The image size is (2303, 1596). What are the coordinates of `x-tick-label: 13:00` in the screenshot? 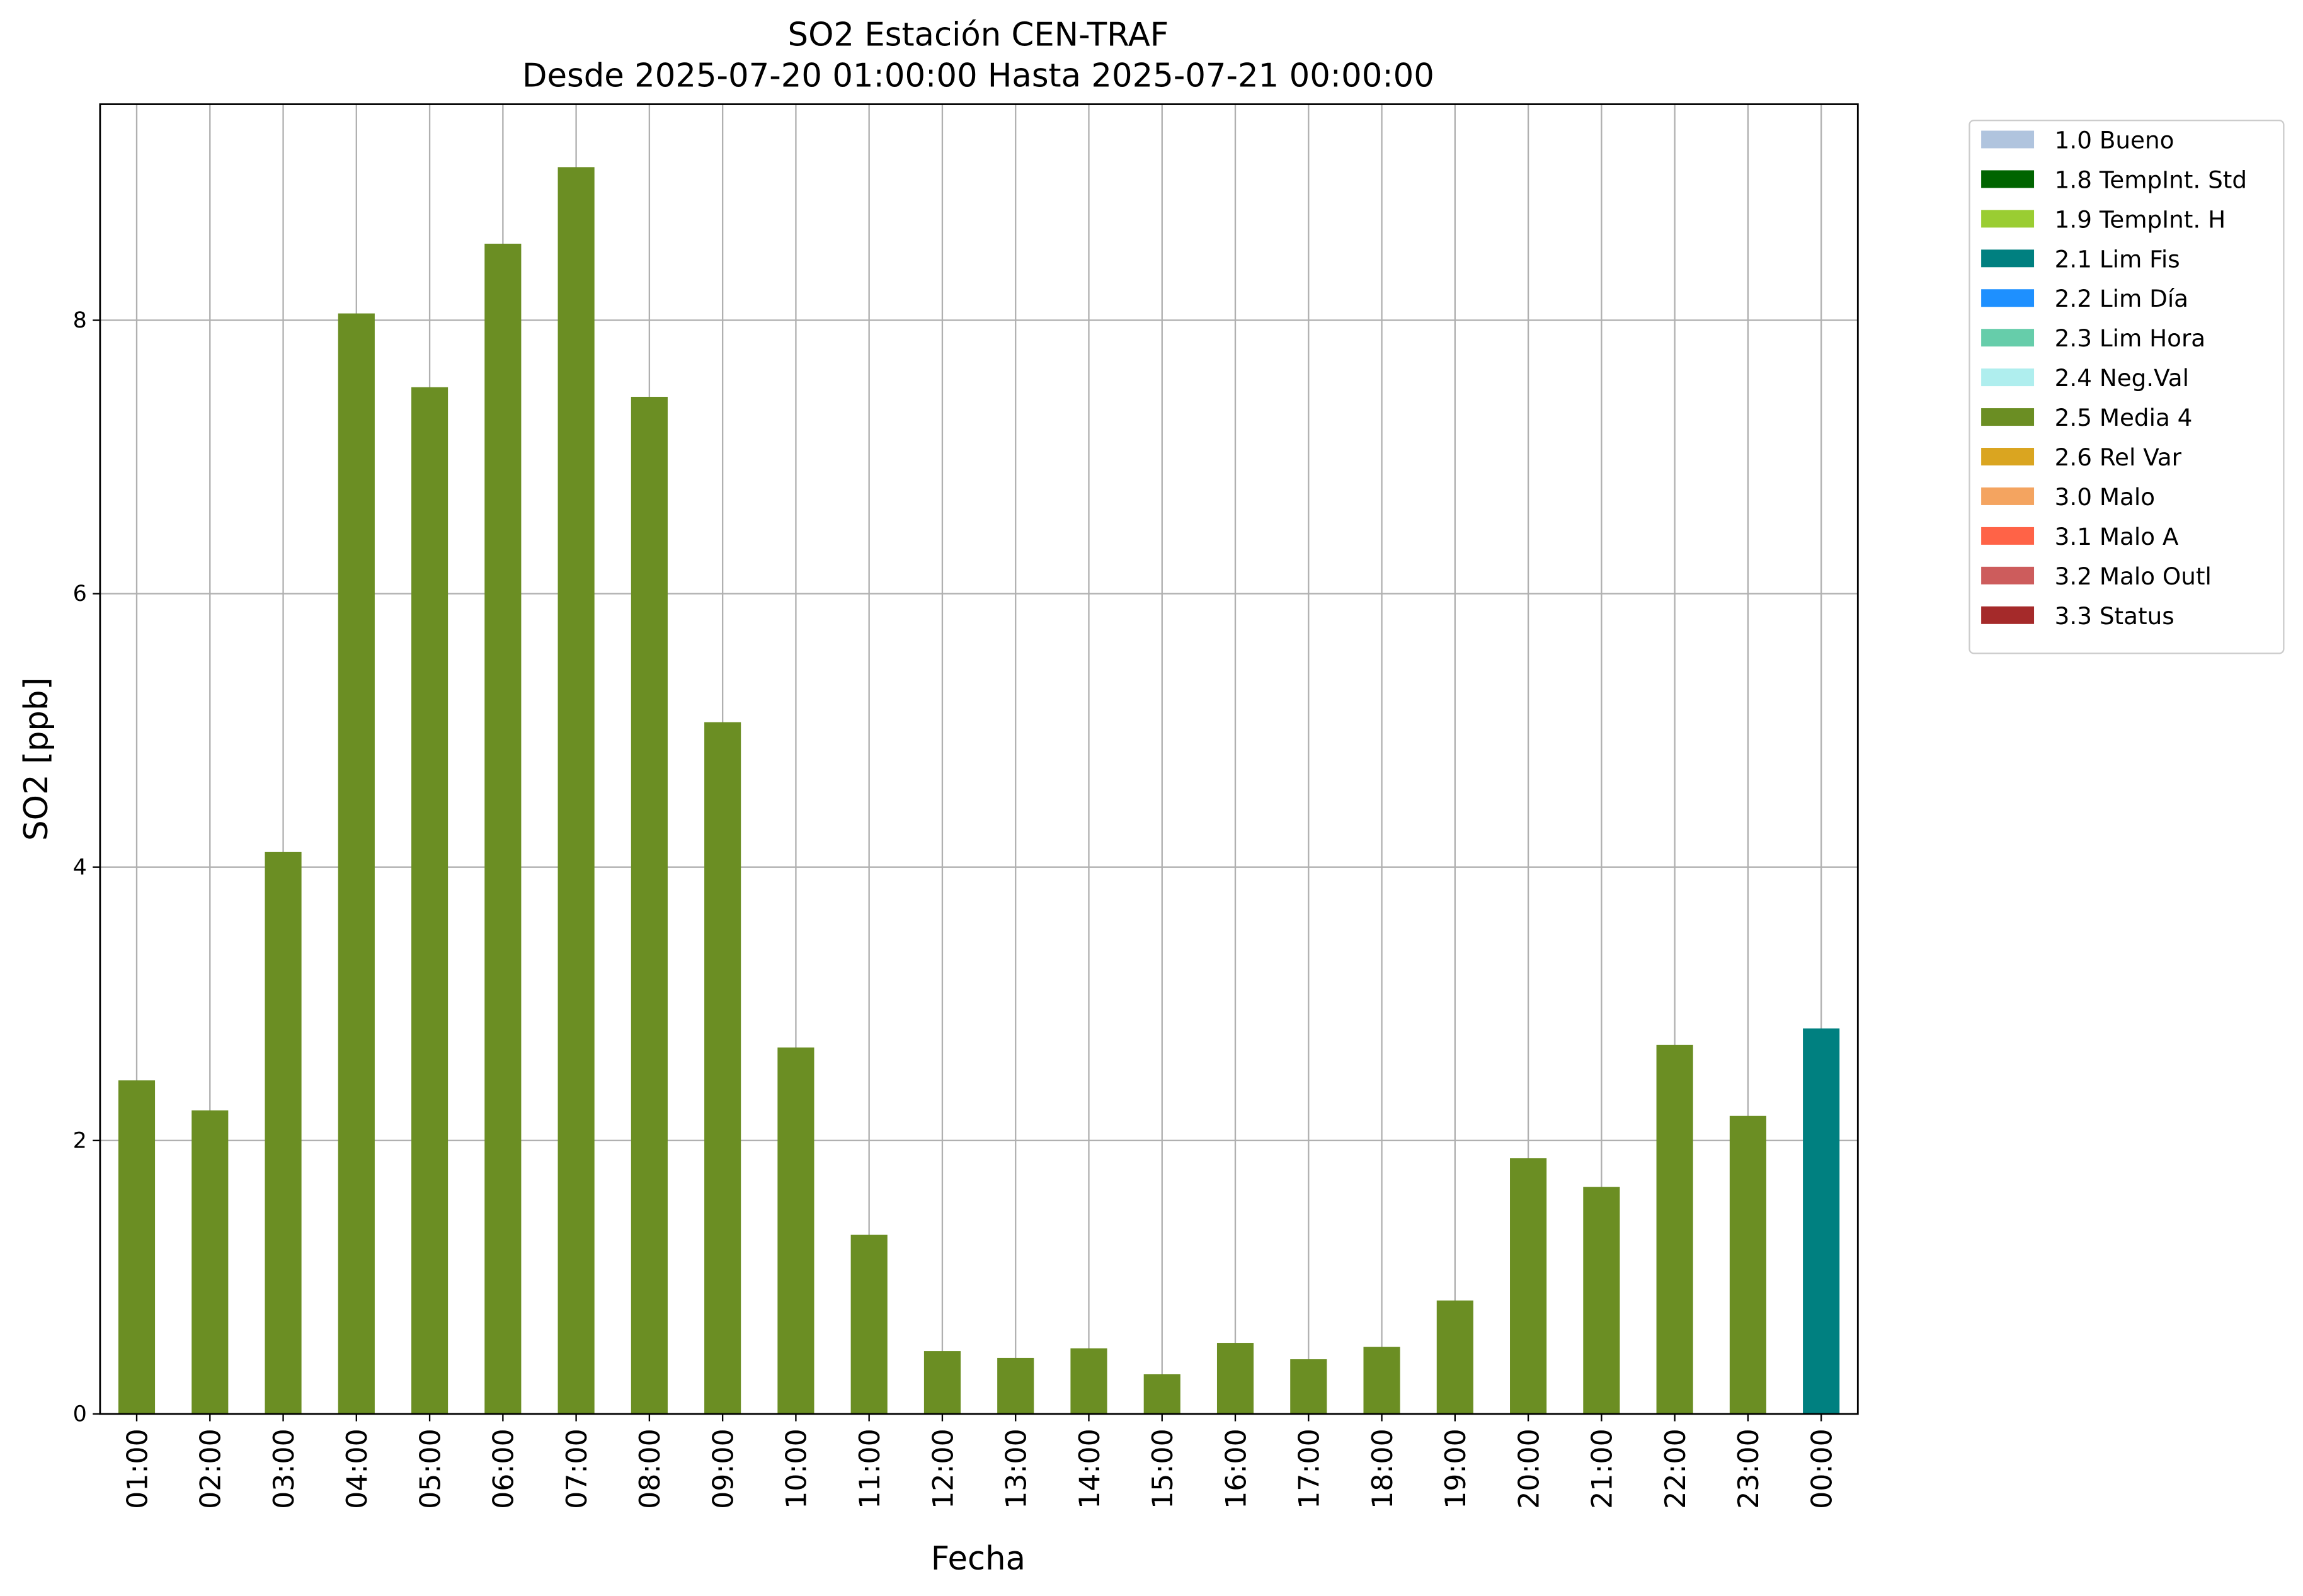 It's located at (1017, 1468).